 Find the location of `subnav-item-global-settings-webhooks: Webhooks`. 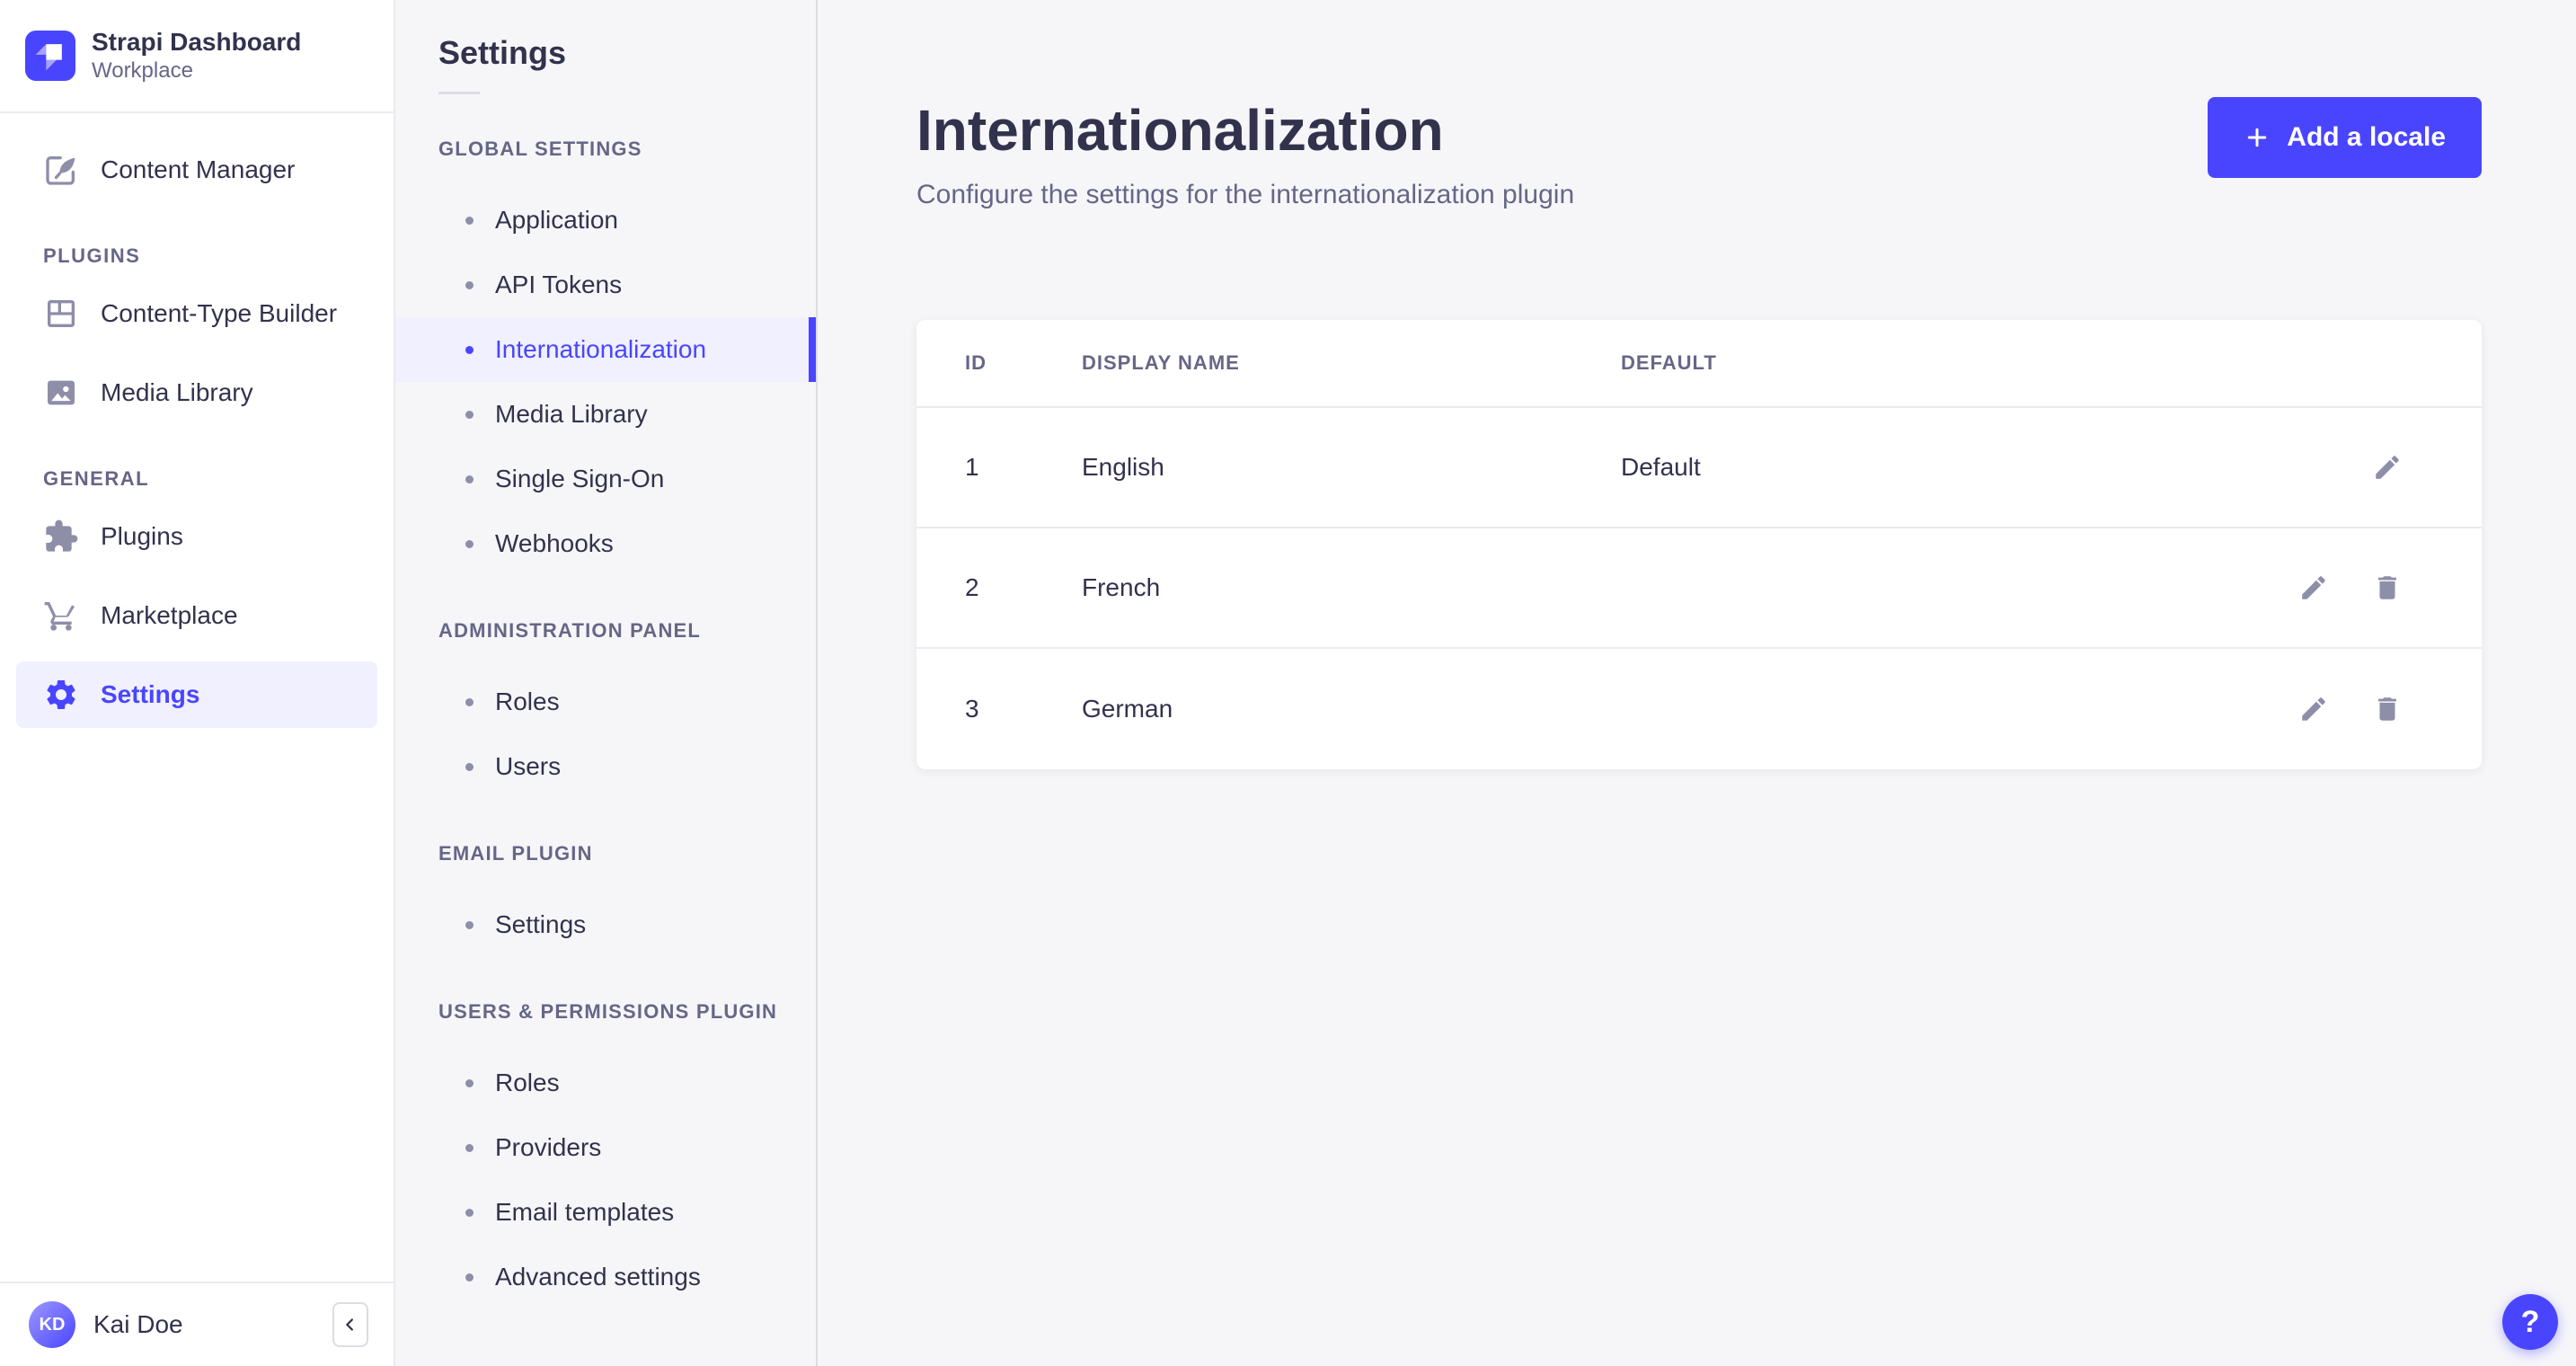

subnav-item-global-settings-webhooks: Webhooks is located at coordinates (605, 543).